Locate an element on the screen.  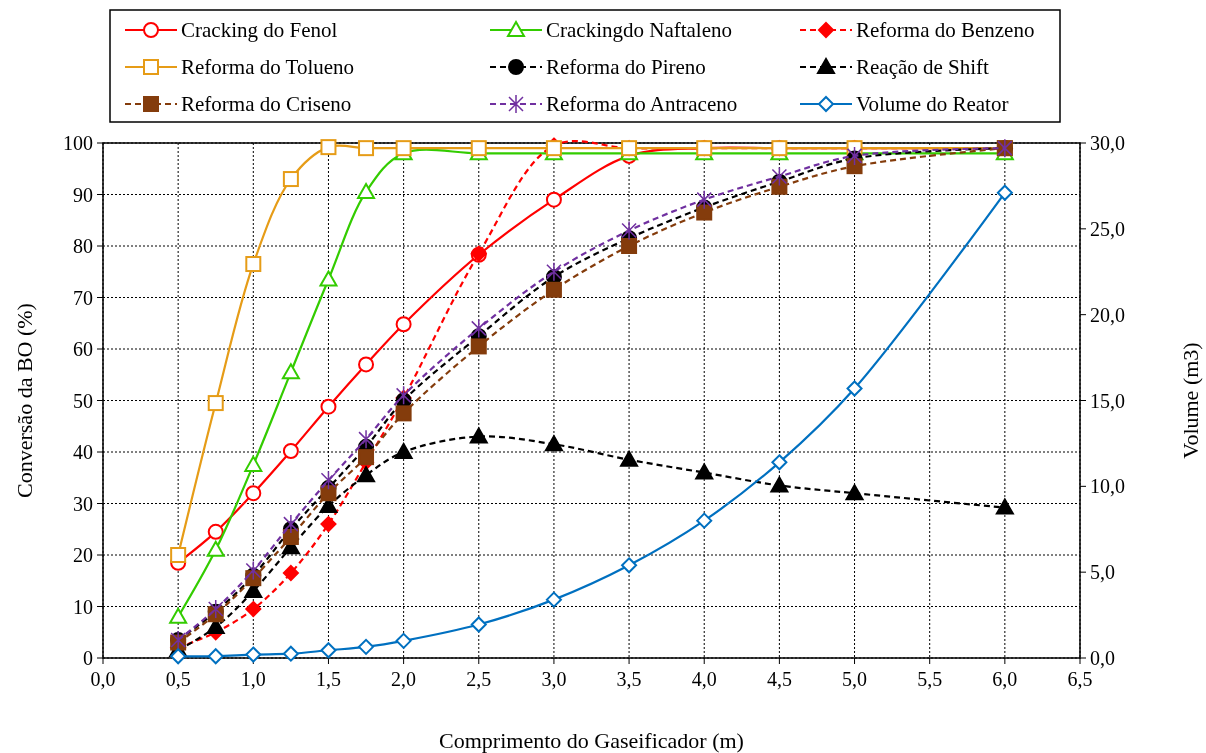
y-tick-label: 60 is located at coordinates (83, 349).